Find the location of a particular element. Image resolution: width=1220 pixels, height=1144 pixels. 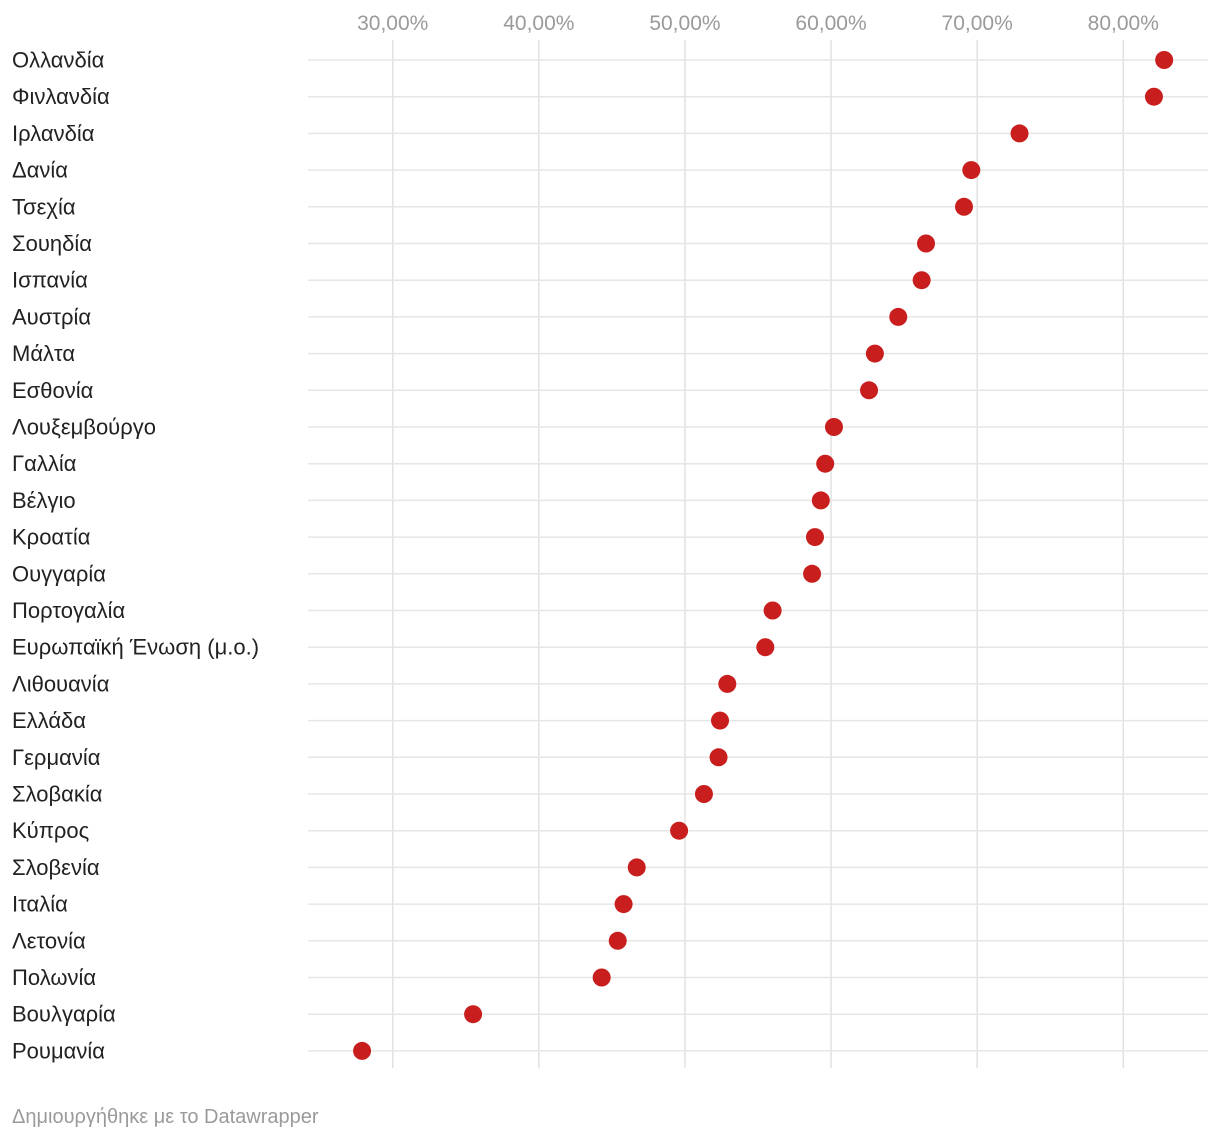

category-label: Κύπρος is located at coordinates (50, 830).